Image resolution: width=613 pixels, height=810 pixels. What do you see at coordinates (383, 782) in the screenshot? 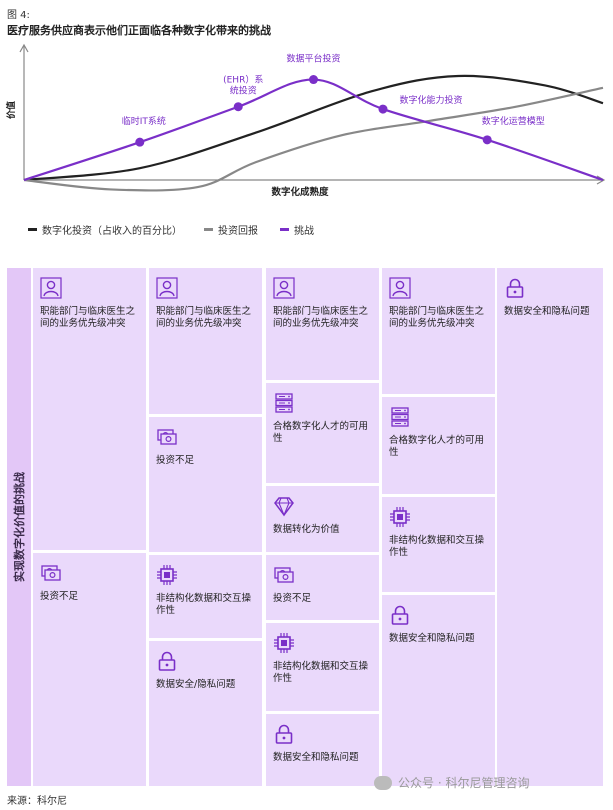
I see `wechat-logo-icon` at bounding box center [383, 782].